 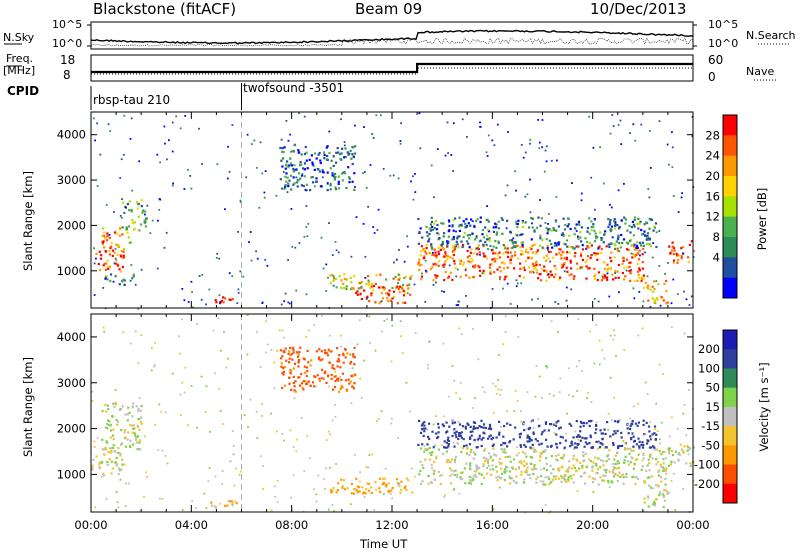 What do you see at coordinates (132, 100) in the screenshot?
I see `cpid-program-1: rbsp-tau 210` at bounding box center [132, 100].